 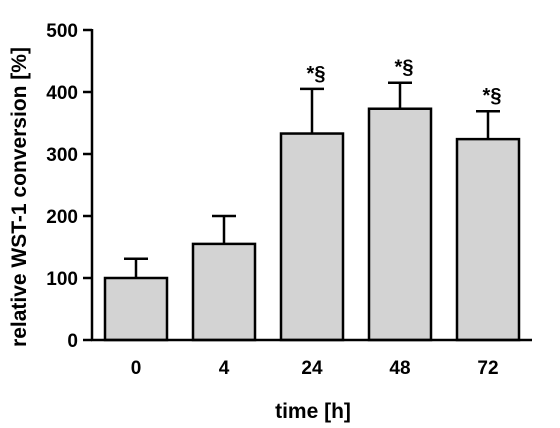 I want to click on x-tick-label-72: 72, so click(x=487, y=368).